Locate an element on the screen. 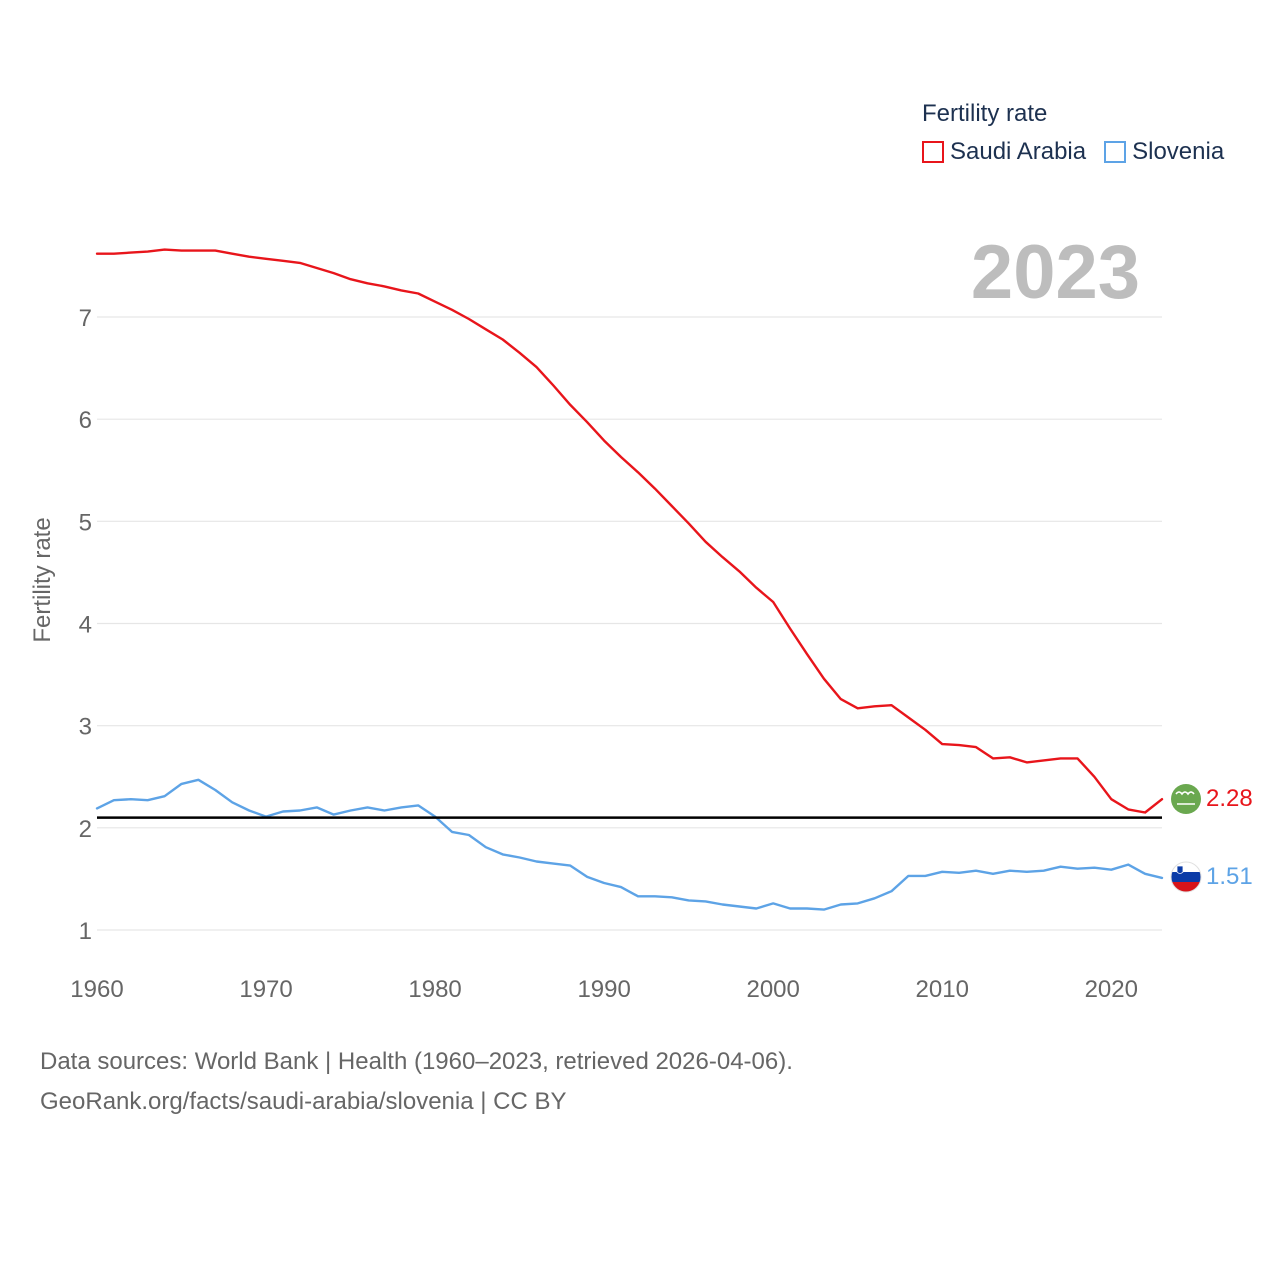 This screenshot has height=1280, width=1280. saudi-arabia-end-value: 2.28 is located at coordinates (1229, 798).